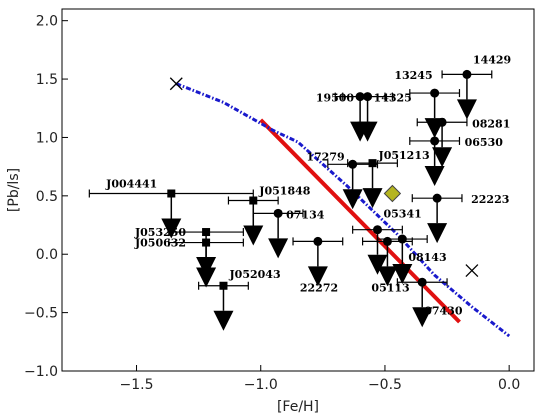  I want to click on x-tick-label: −1.5, so click(137, 385).